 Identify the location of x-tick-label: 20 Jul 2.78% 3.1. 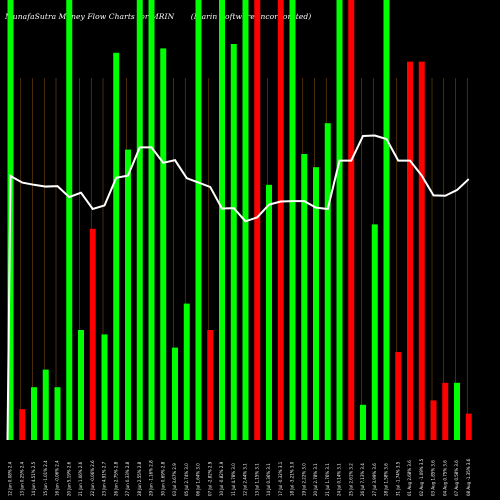
(315, 479).